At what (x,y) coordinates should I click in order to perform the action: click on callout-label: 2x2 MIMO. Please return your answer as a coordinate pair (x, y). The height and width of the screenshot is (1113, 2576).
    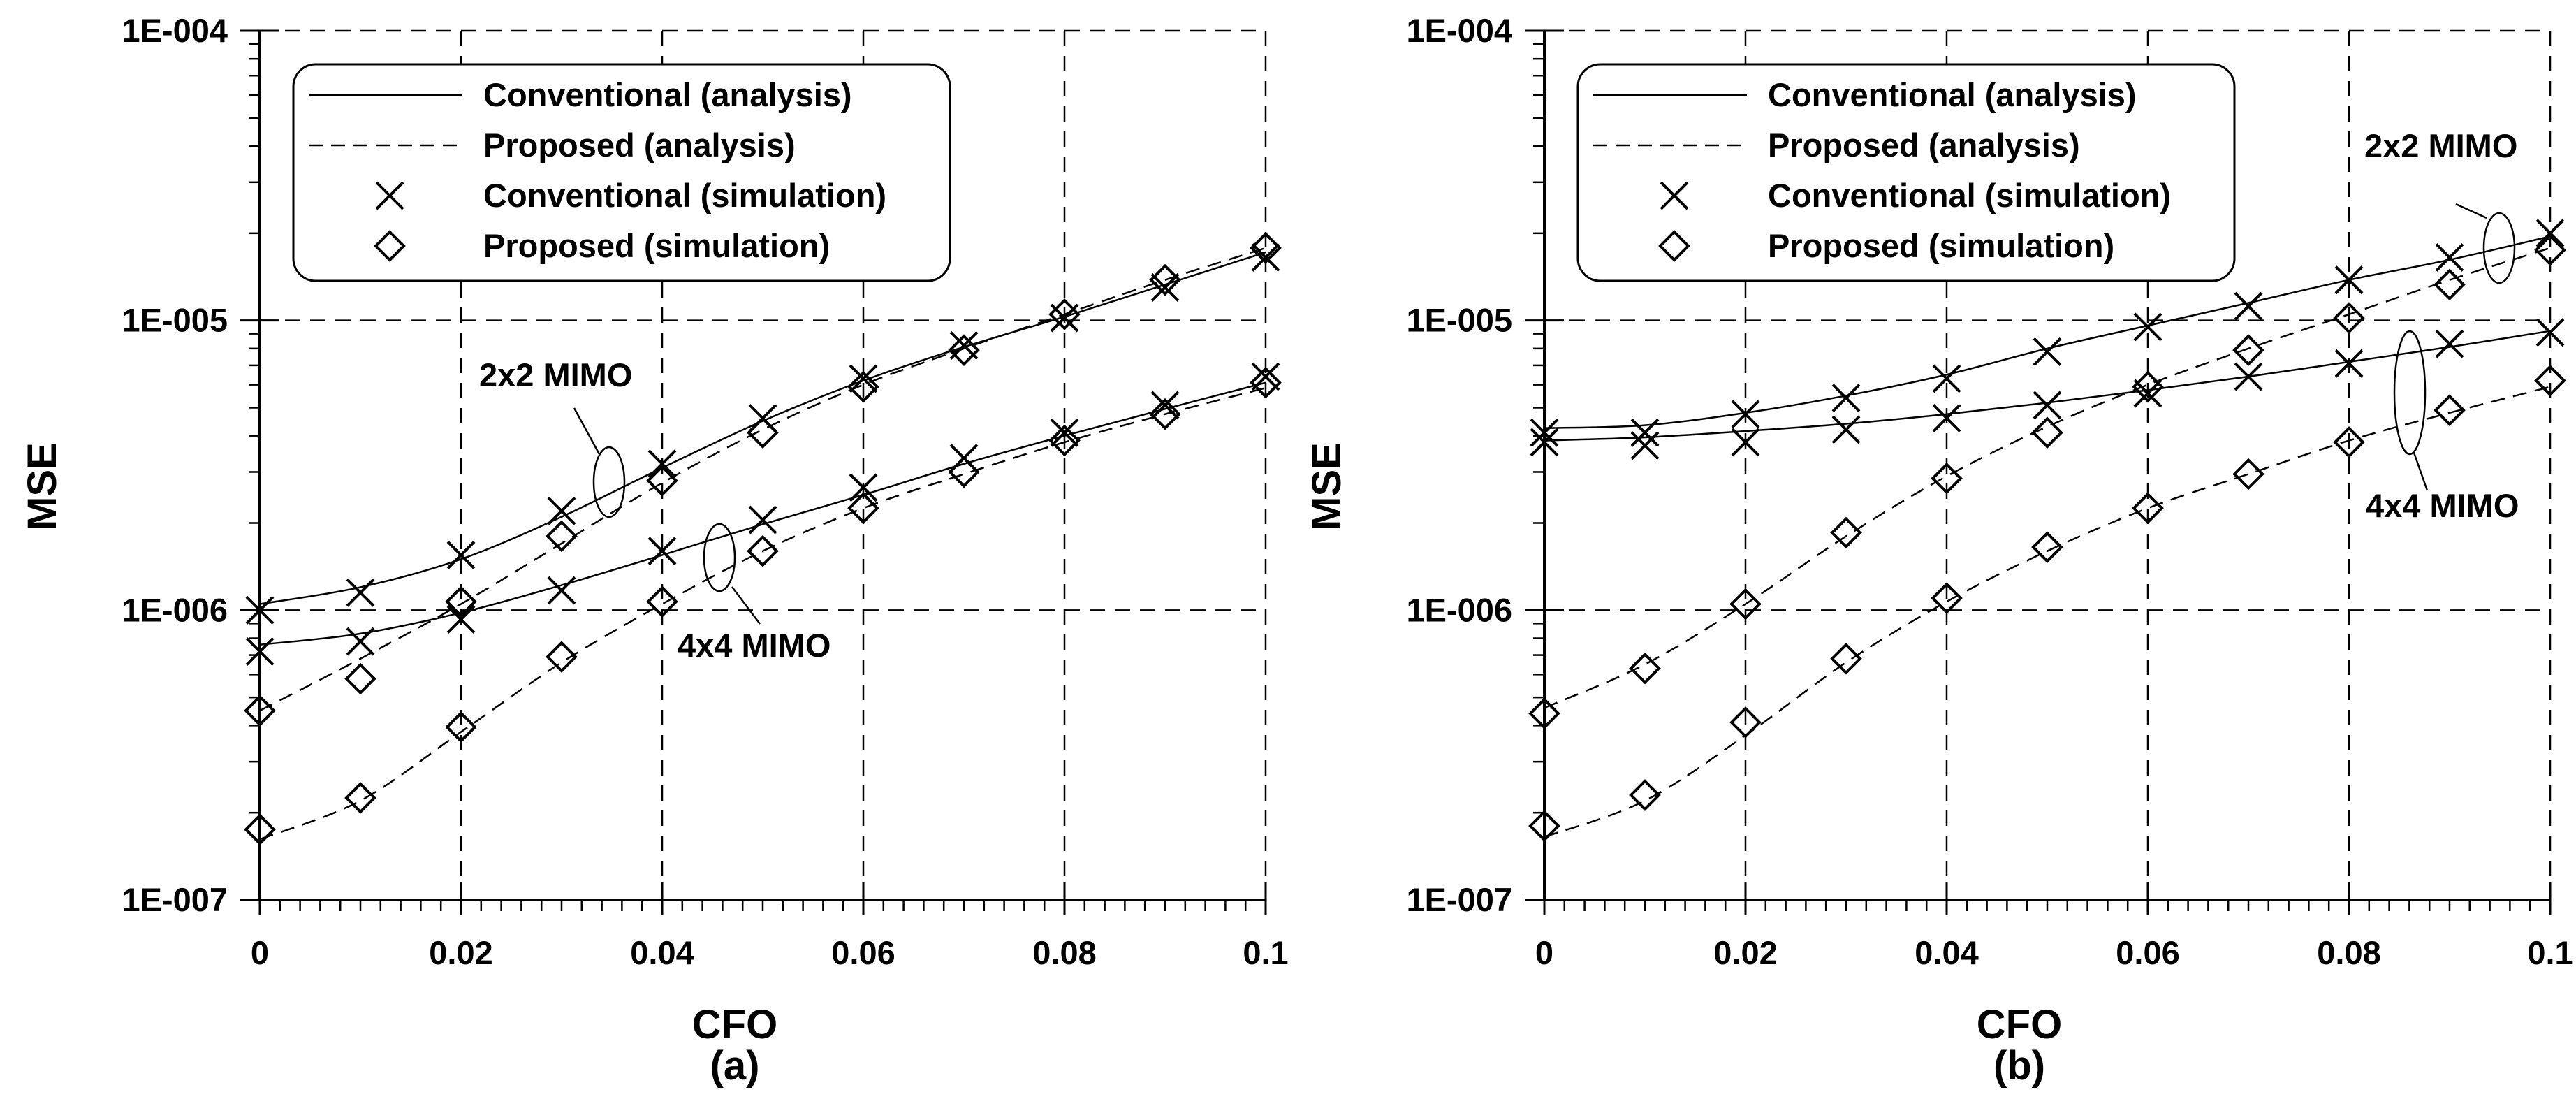
    Looking at the image, I should click on (2440, 145).